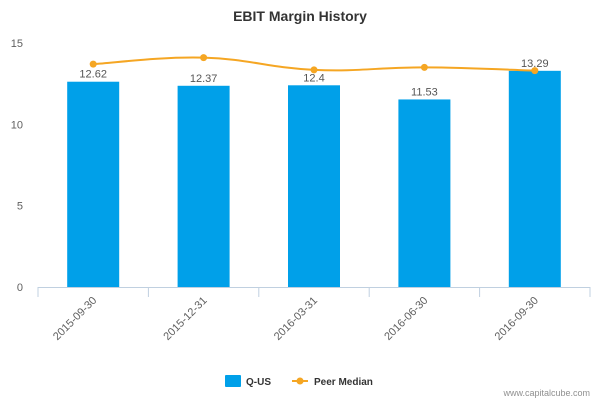 This screenshot has width=600, height=400. I want to click on bar-data-label: 13.29, so click(535, 64).